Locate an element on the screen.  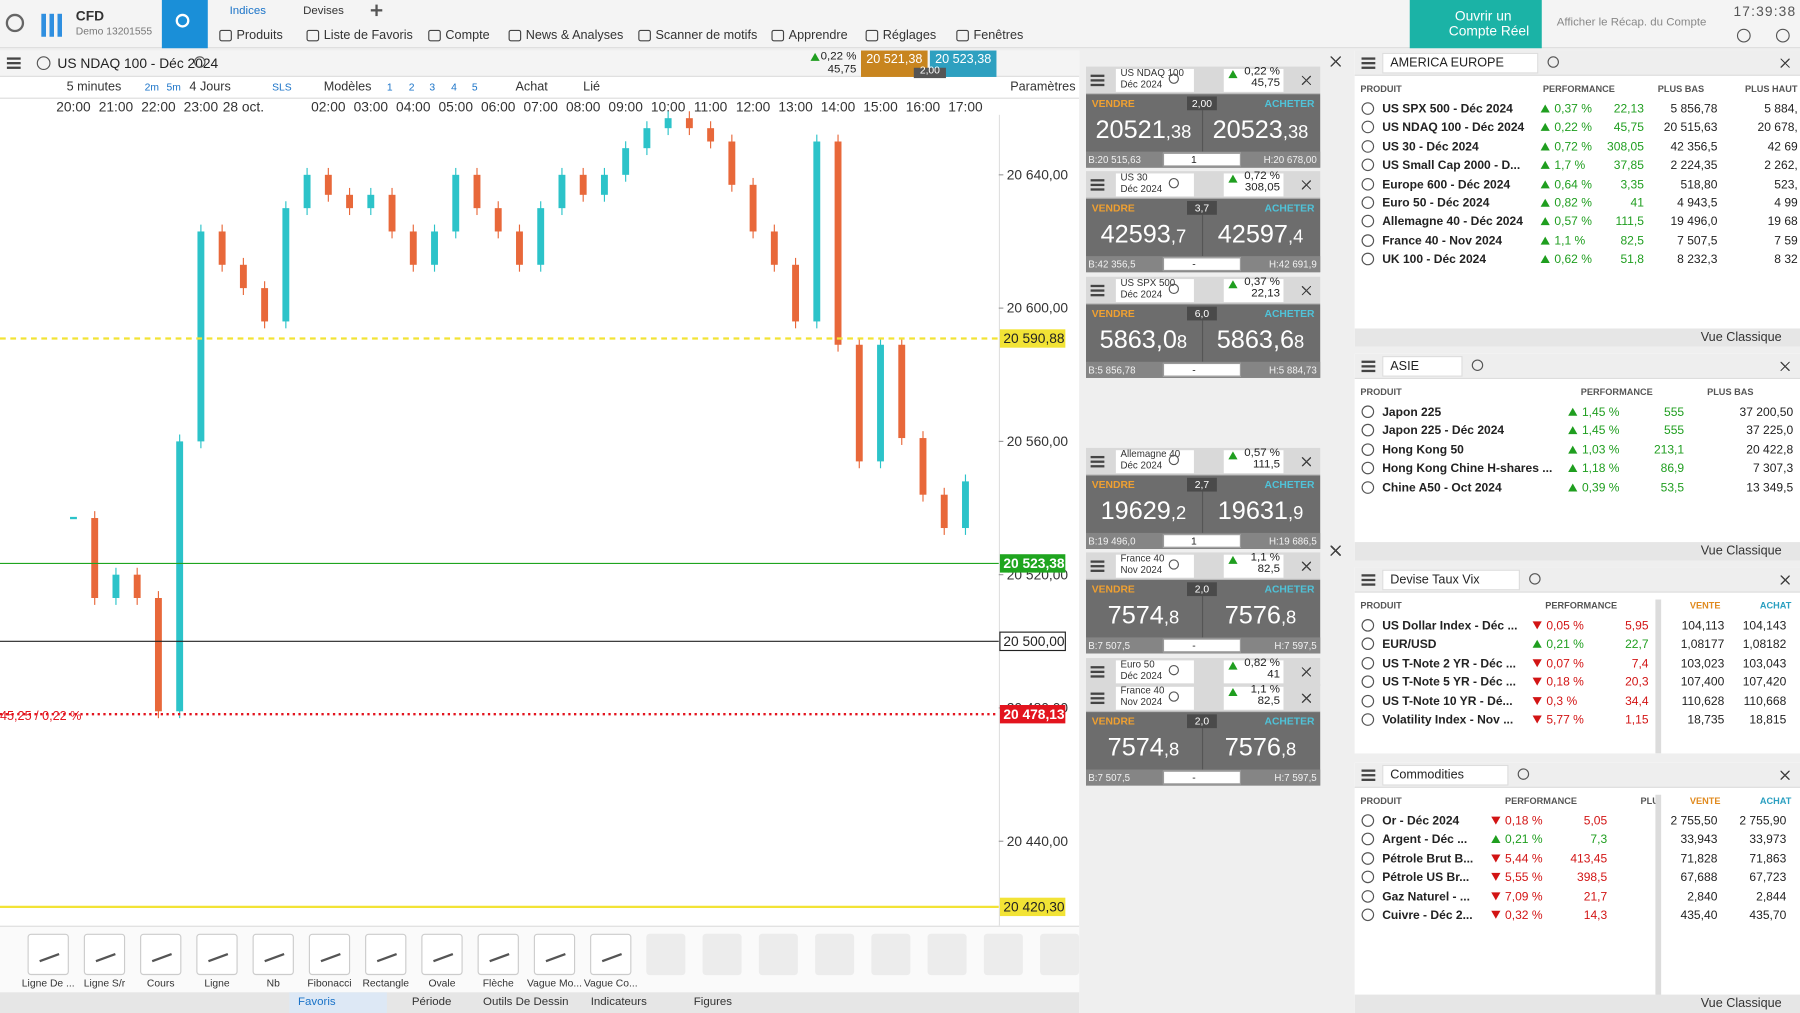
product-name: Hong Kong 50 is located at coordinates (1423, 450).